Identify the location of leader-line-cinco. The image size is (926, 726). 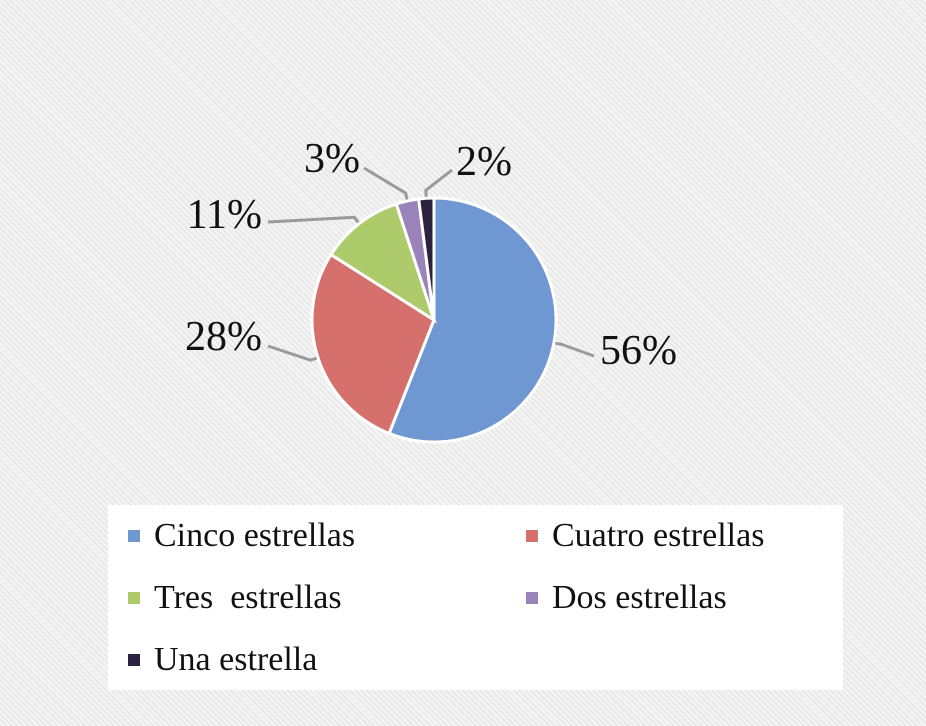
(574, 349).